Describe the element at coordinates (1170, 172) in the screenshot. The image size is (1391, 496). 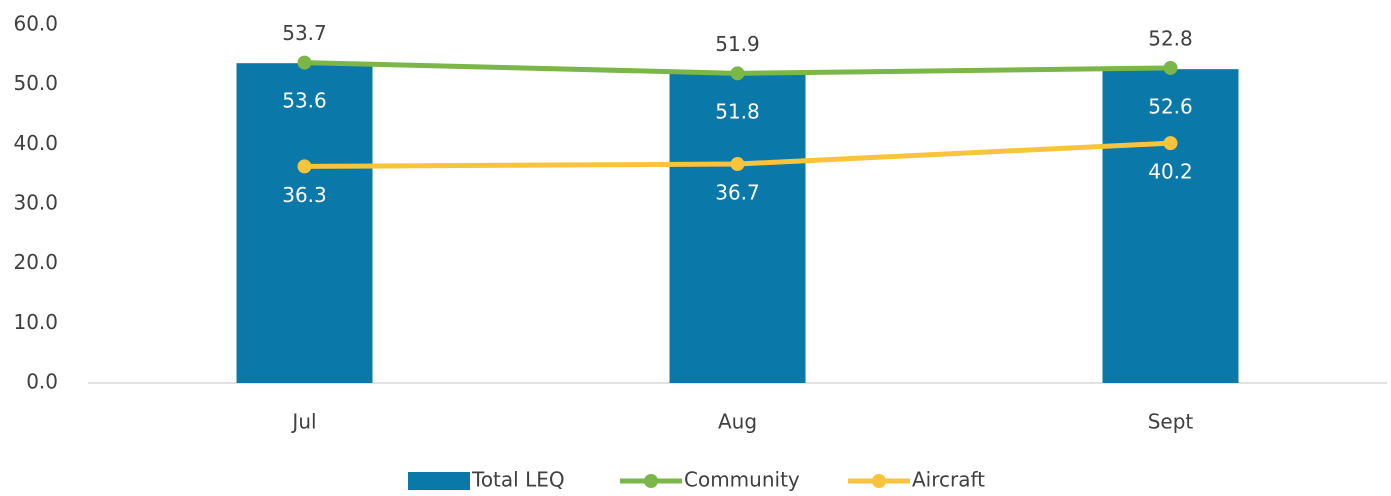
I see `data-label: 40.2` at that location.